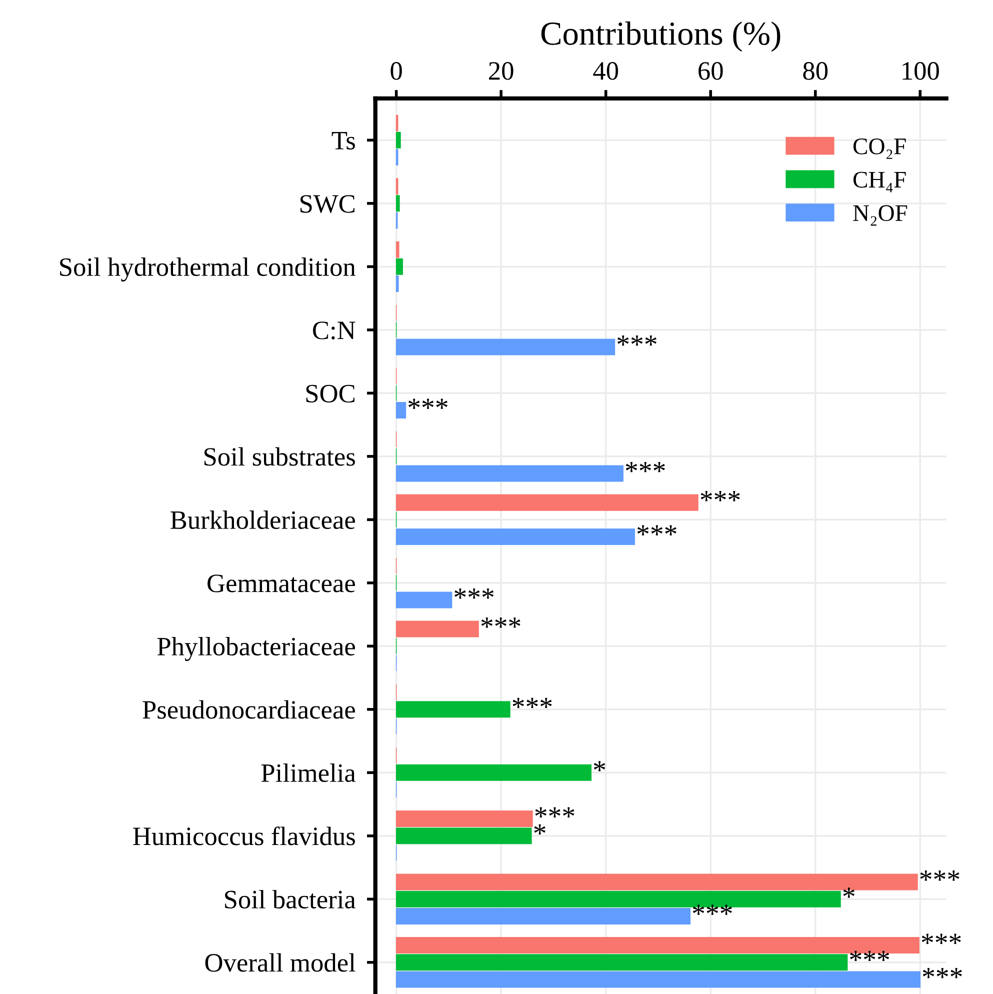 Image resolution: width=993 pixels, height=994 pixels. I want to click on legend-label: CH₄F, so click(879, 182).